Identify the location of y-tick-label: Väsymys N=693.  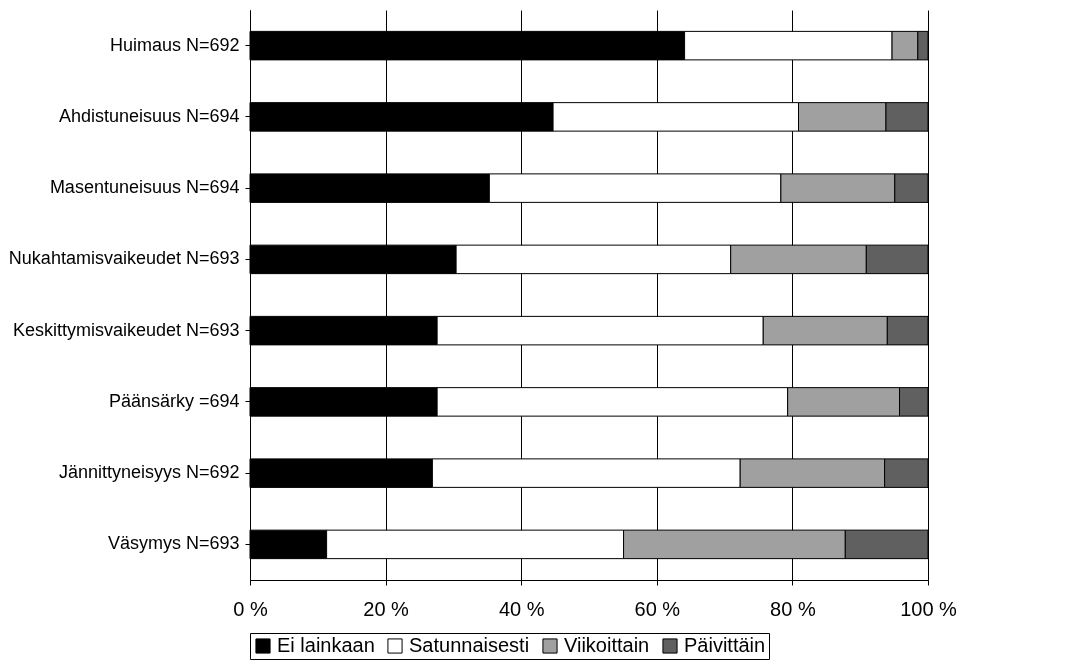
(173, 543).